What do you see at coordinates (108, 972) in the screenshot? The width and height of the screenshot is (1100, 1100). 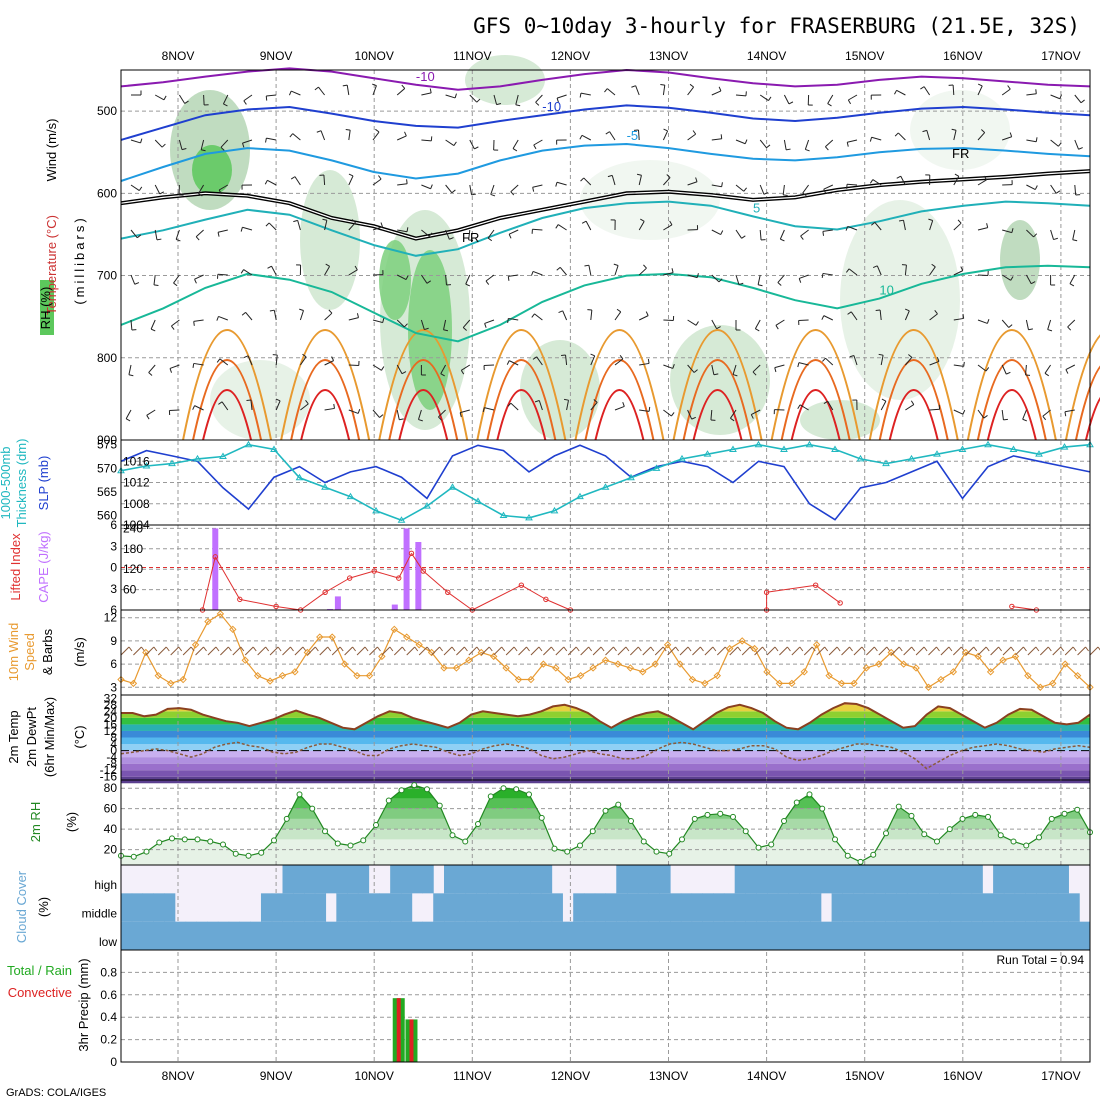 I see `precip-tick: 0.8` at bounding box center [108, 972].